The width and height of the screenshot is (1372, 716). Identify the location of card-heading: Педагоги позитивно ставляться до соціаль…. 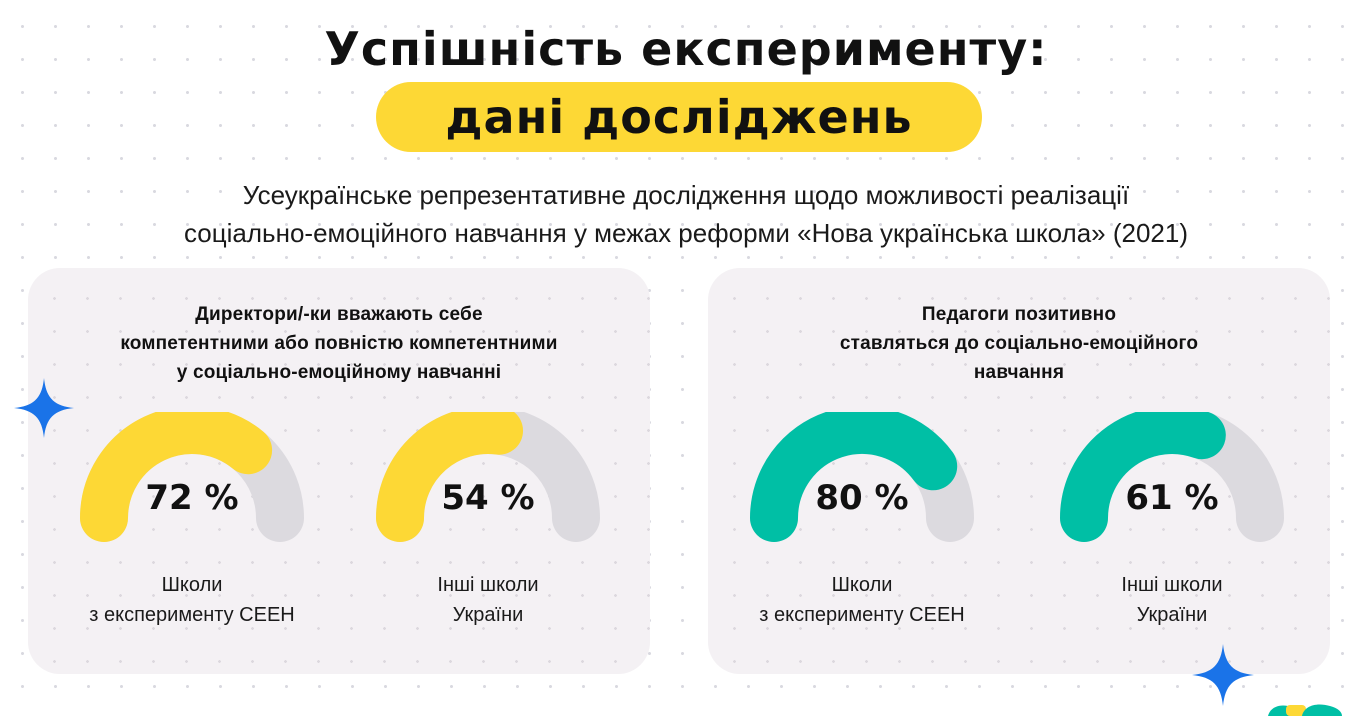
(1019, 343).